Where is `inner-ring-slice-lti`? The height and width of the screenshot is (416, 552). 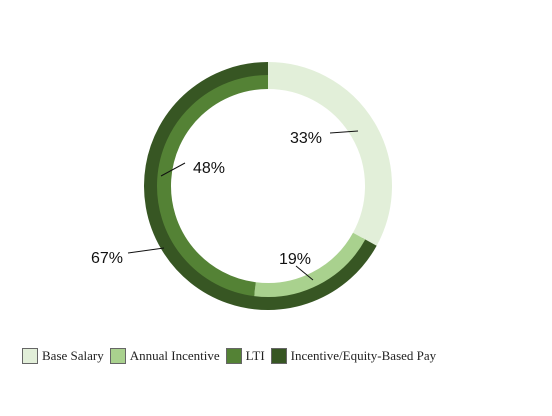 inner-ring-slice-lti is located at coordinates (213, 186).